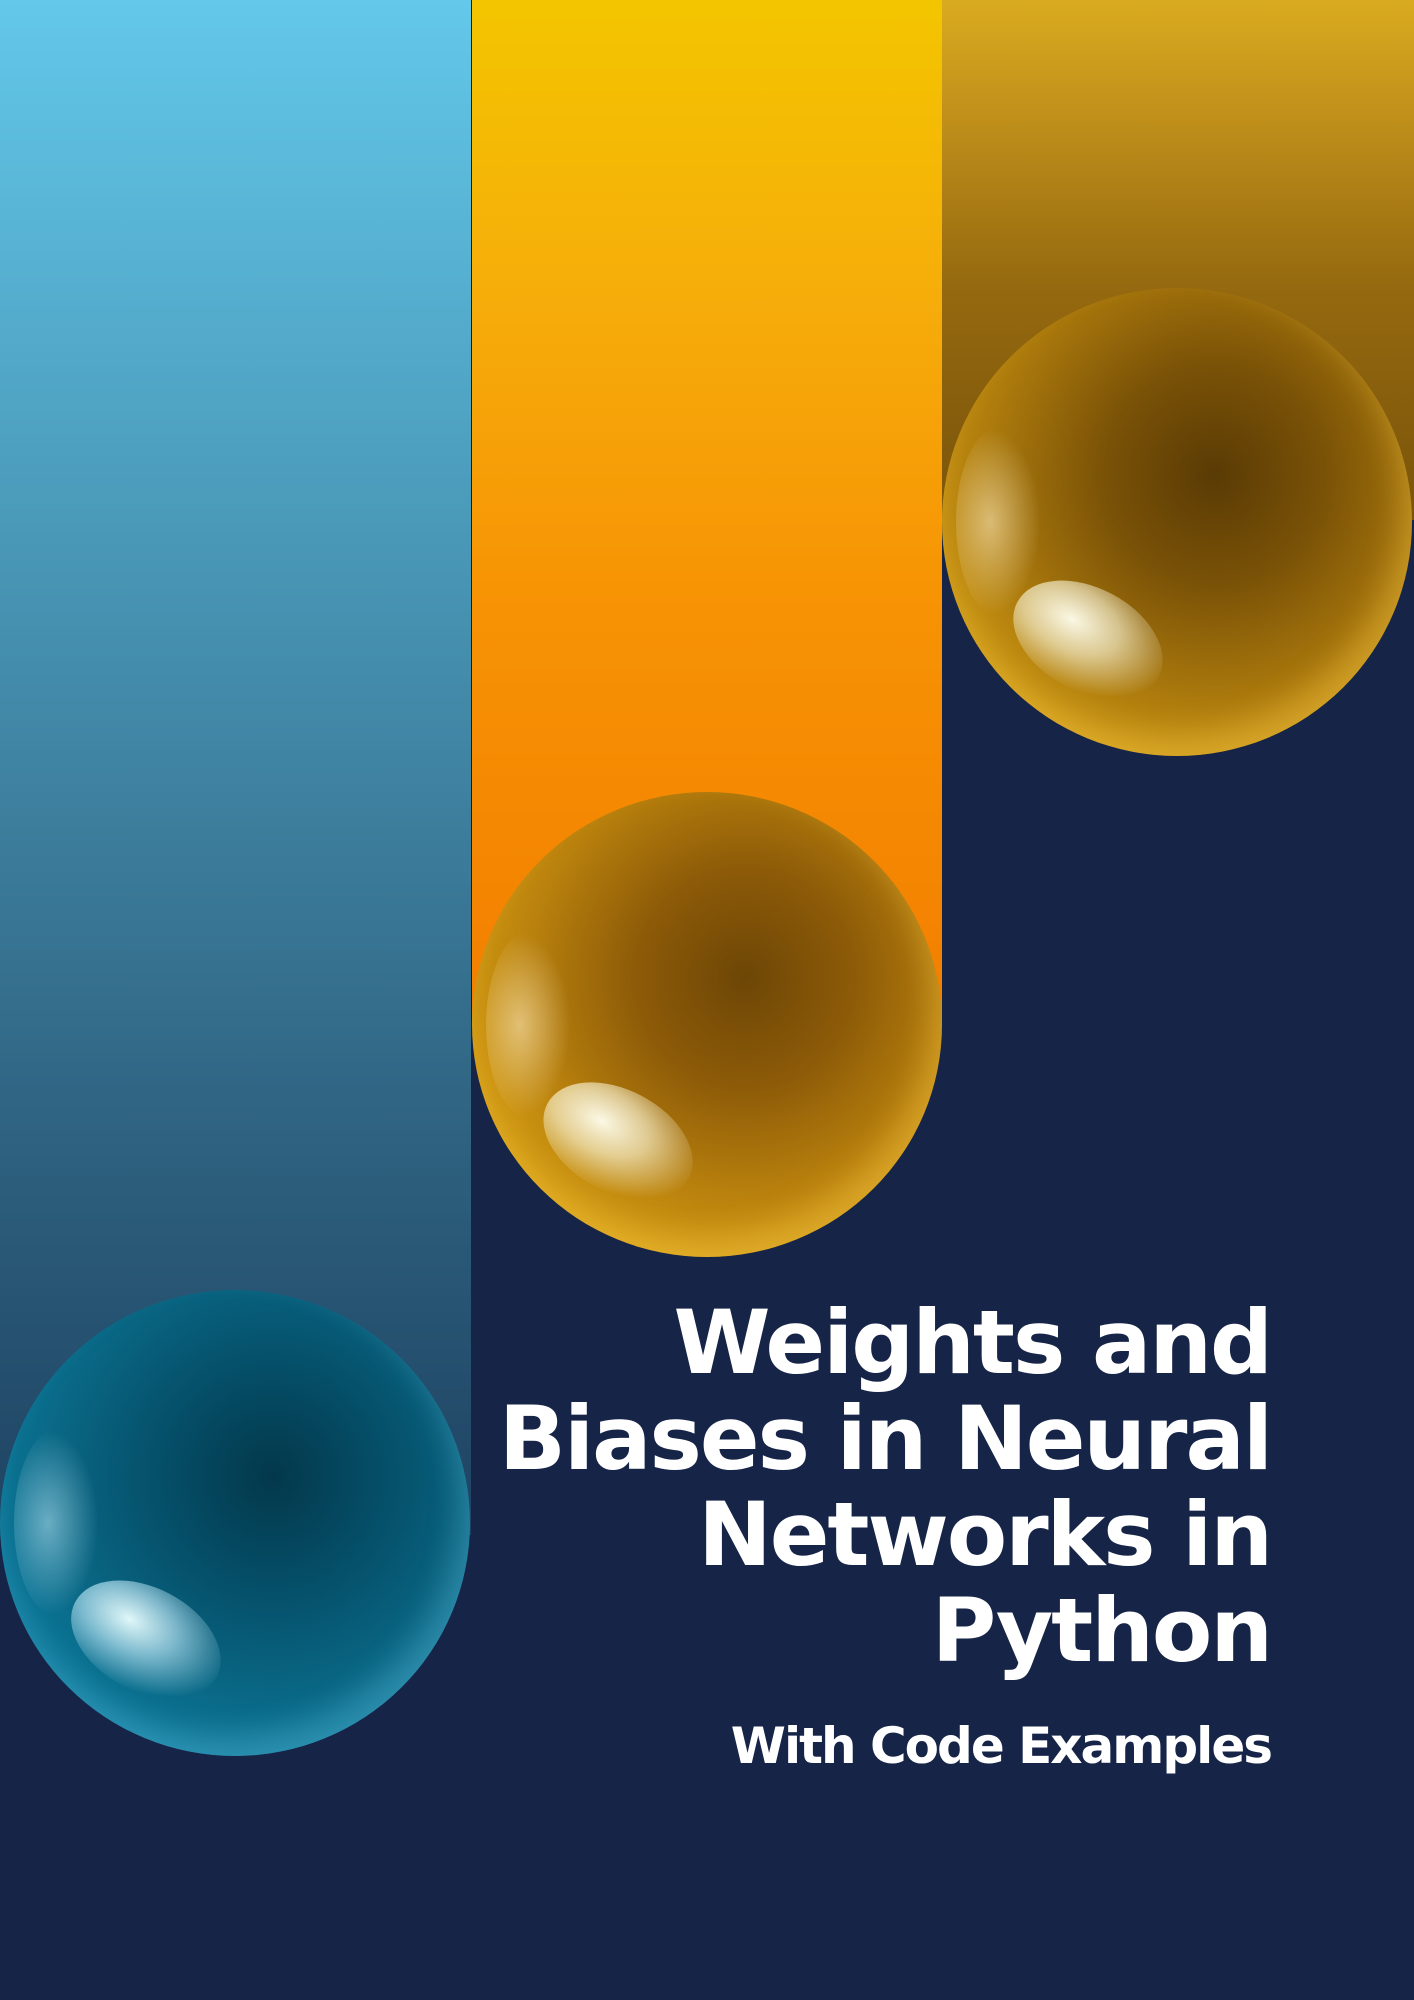  I want to click on blue-sphere, so click(235, 1523).